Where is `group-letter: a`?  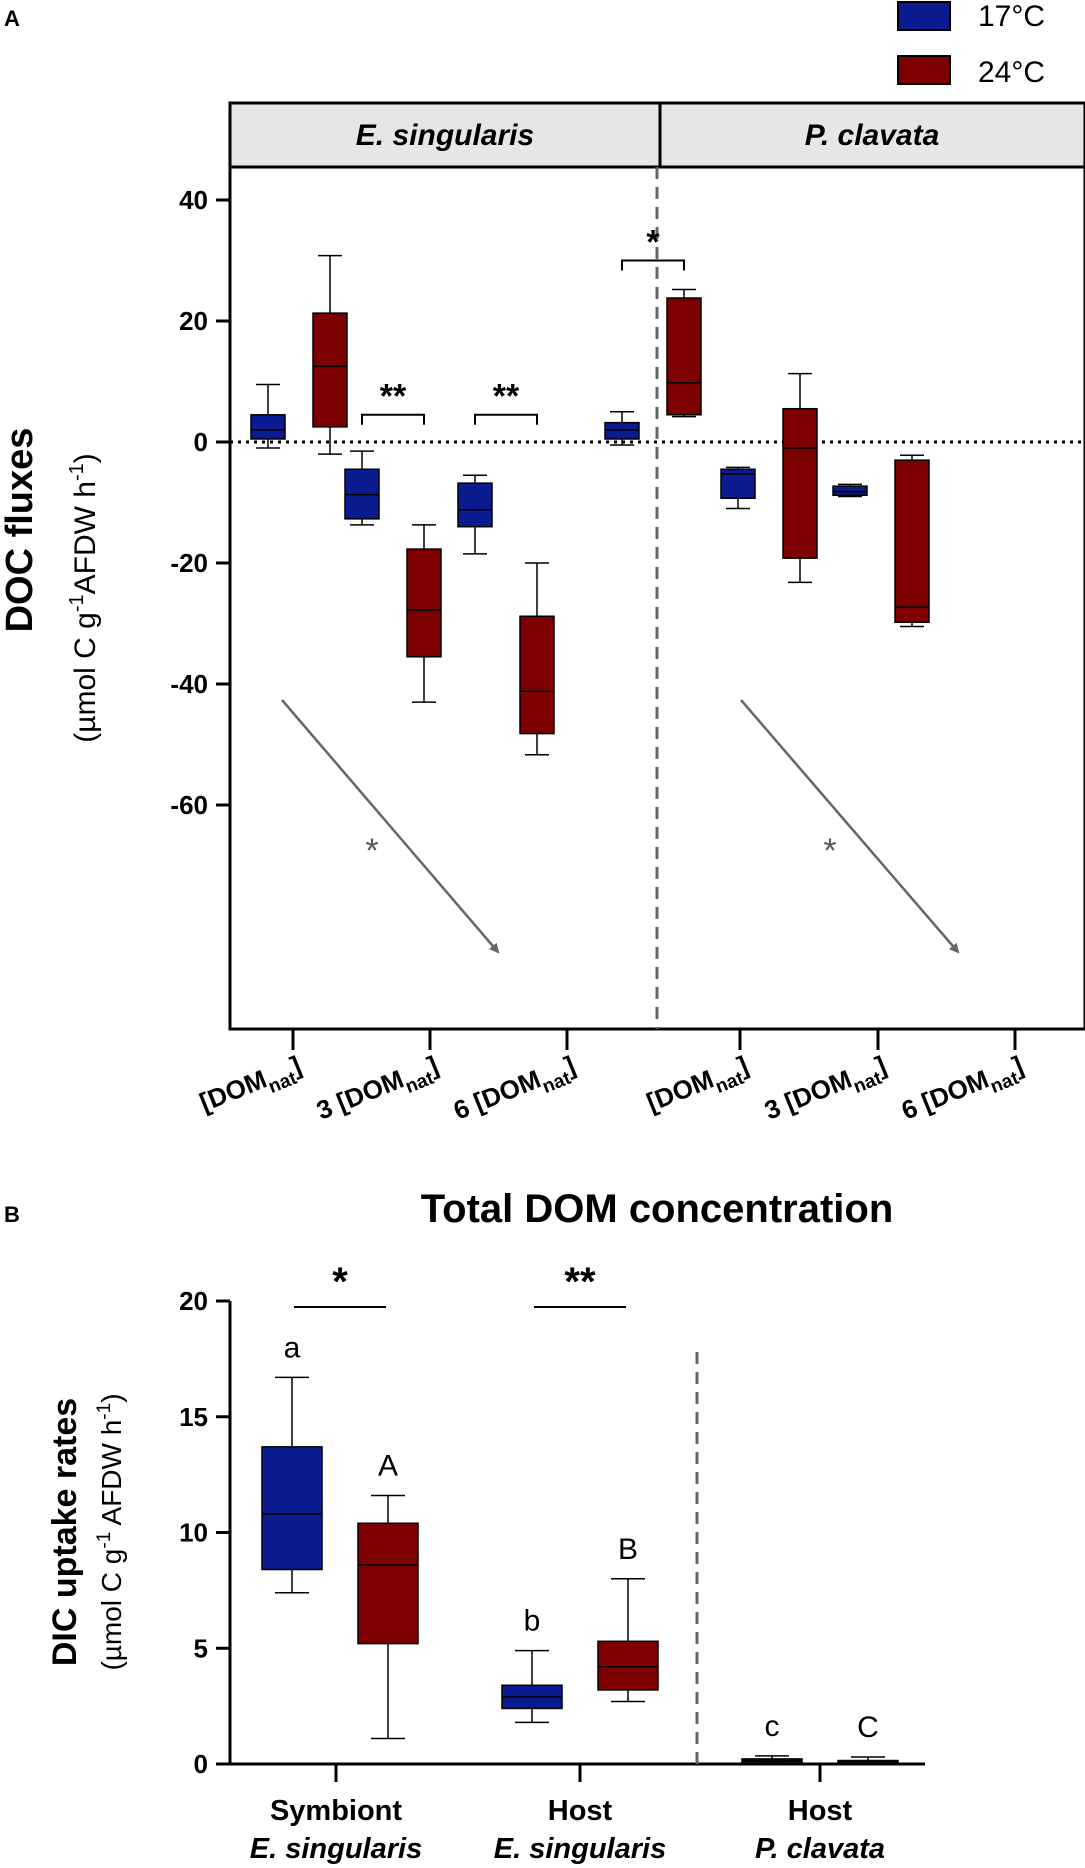
group-letter: a is located at coordinates (292, 1347).